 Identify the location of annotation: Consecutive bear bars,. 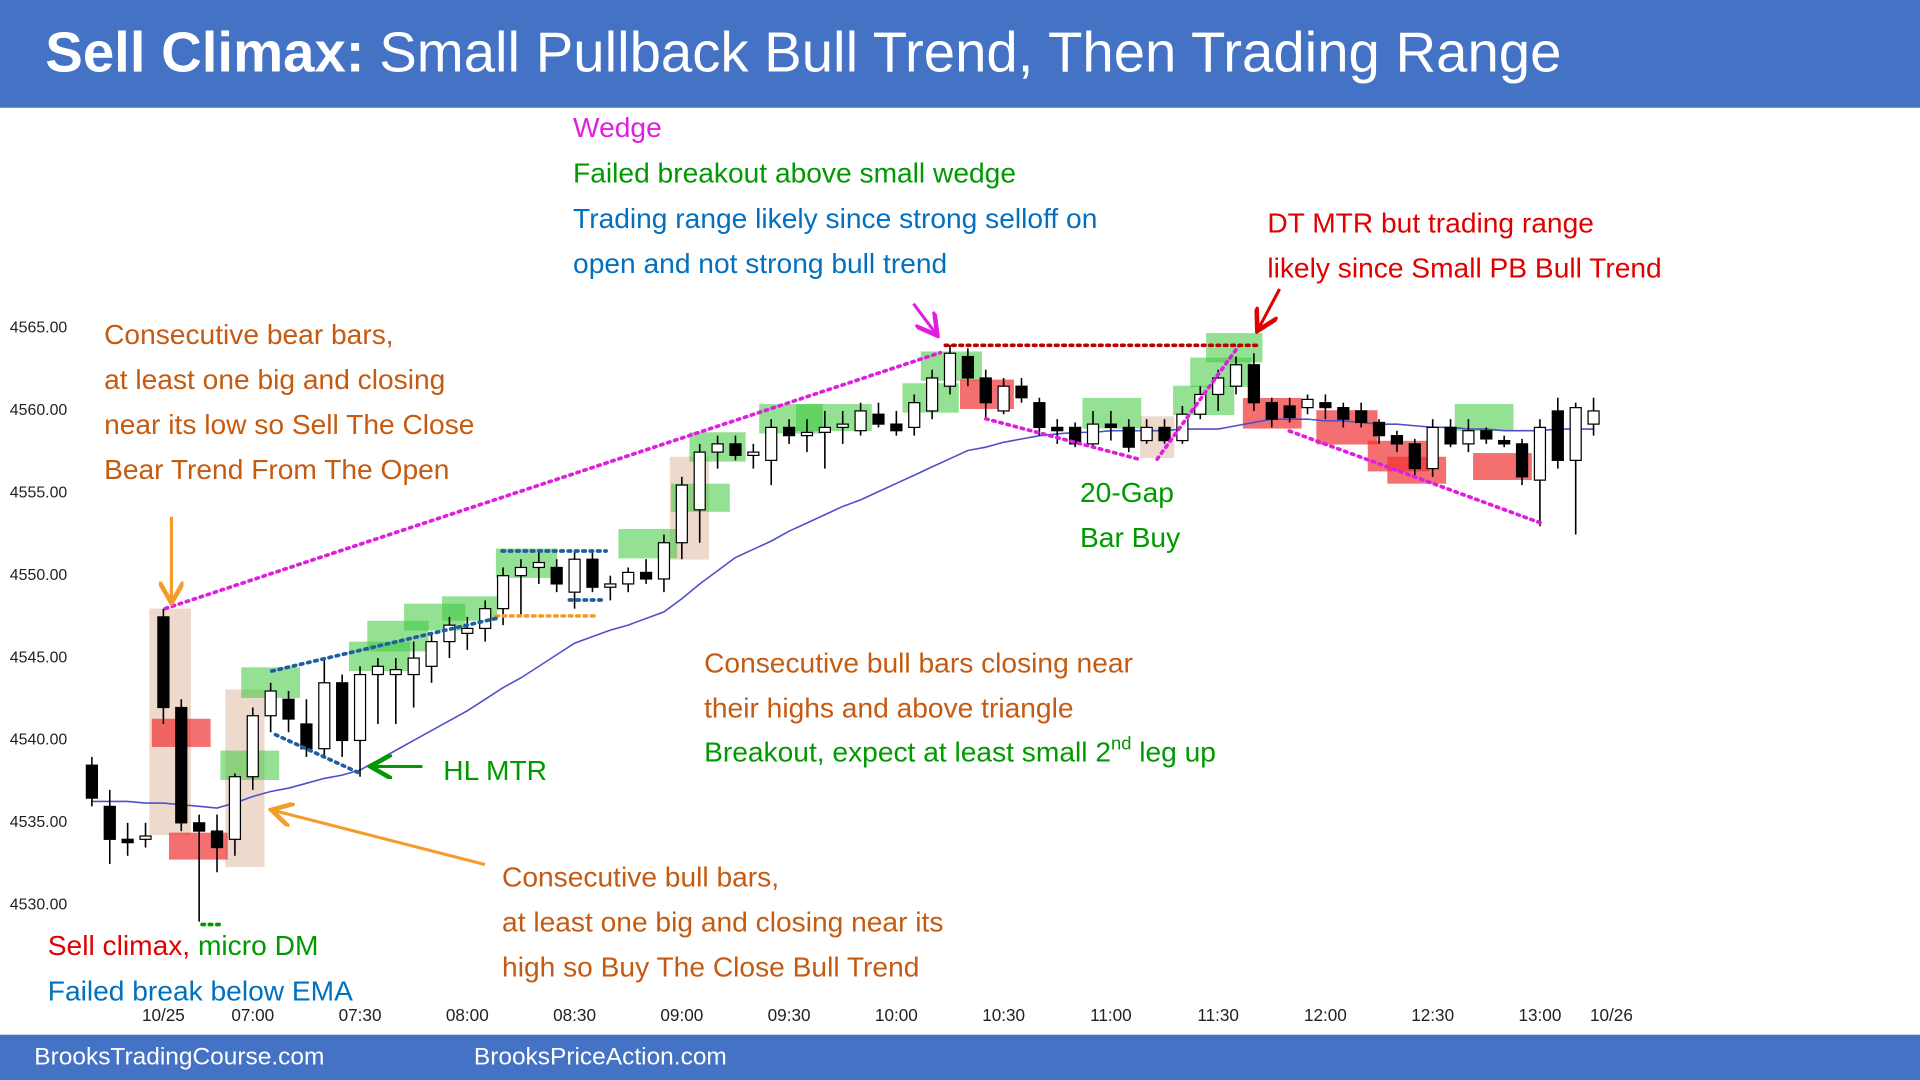
(249, 334).